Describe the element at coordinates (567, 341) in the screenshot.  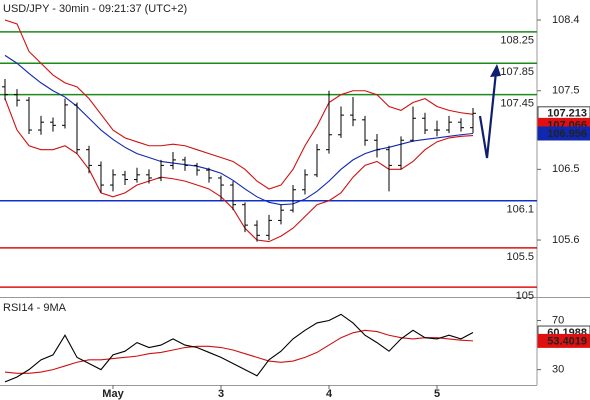
I see `price-marker-label: 53.4019` at that location.